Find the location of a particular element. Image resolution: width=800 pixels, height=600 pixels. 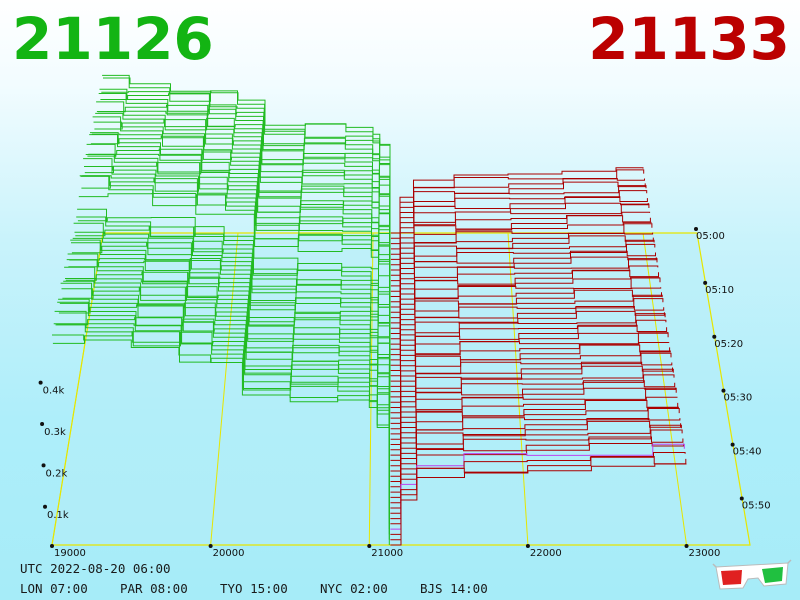

time-tick-label: 05:30 is located at coordinates (737, 398).